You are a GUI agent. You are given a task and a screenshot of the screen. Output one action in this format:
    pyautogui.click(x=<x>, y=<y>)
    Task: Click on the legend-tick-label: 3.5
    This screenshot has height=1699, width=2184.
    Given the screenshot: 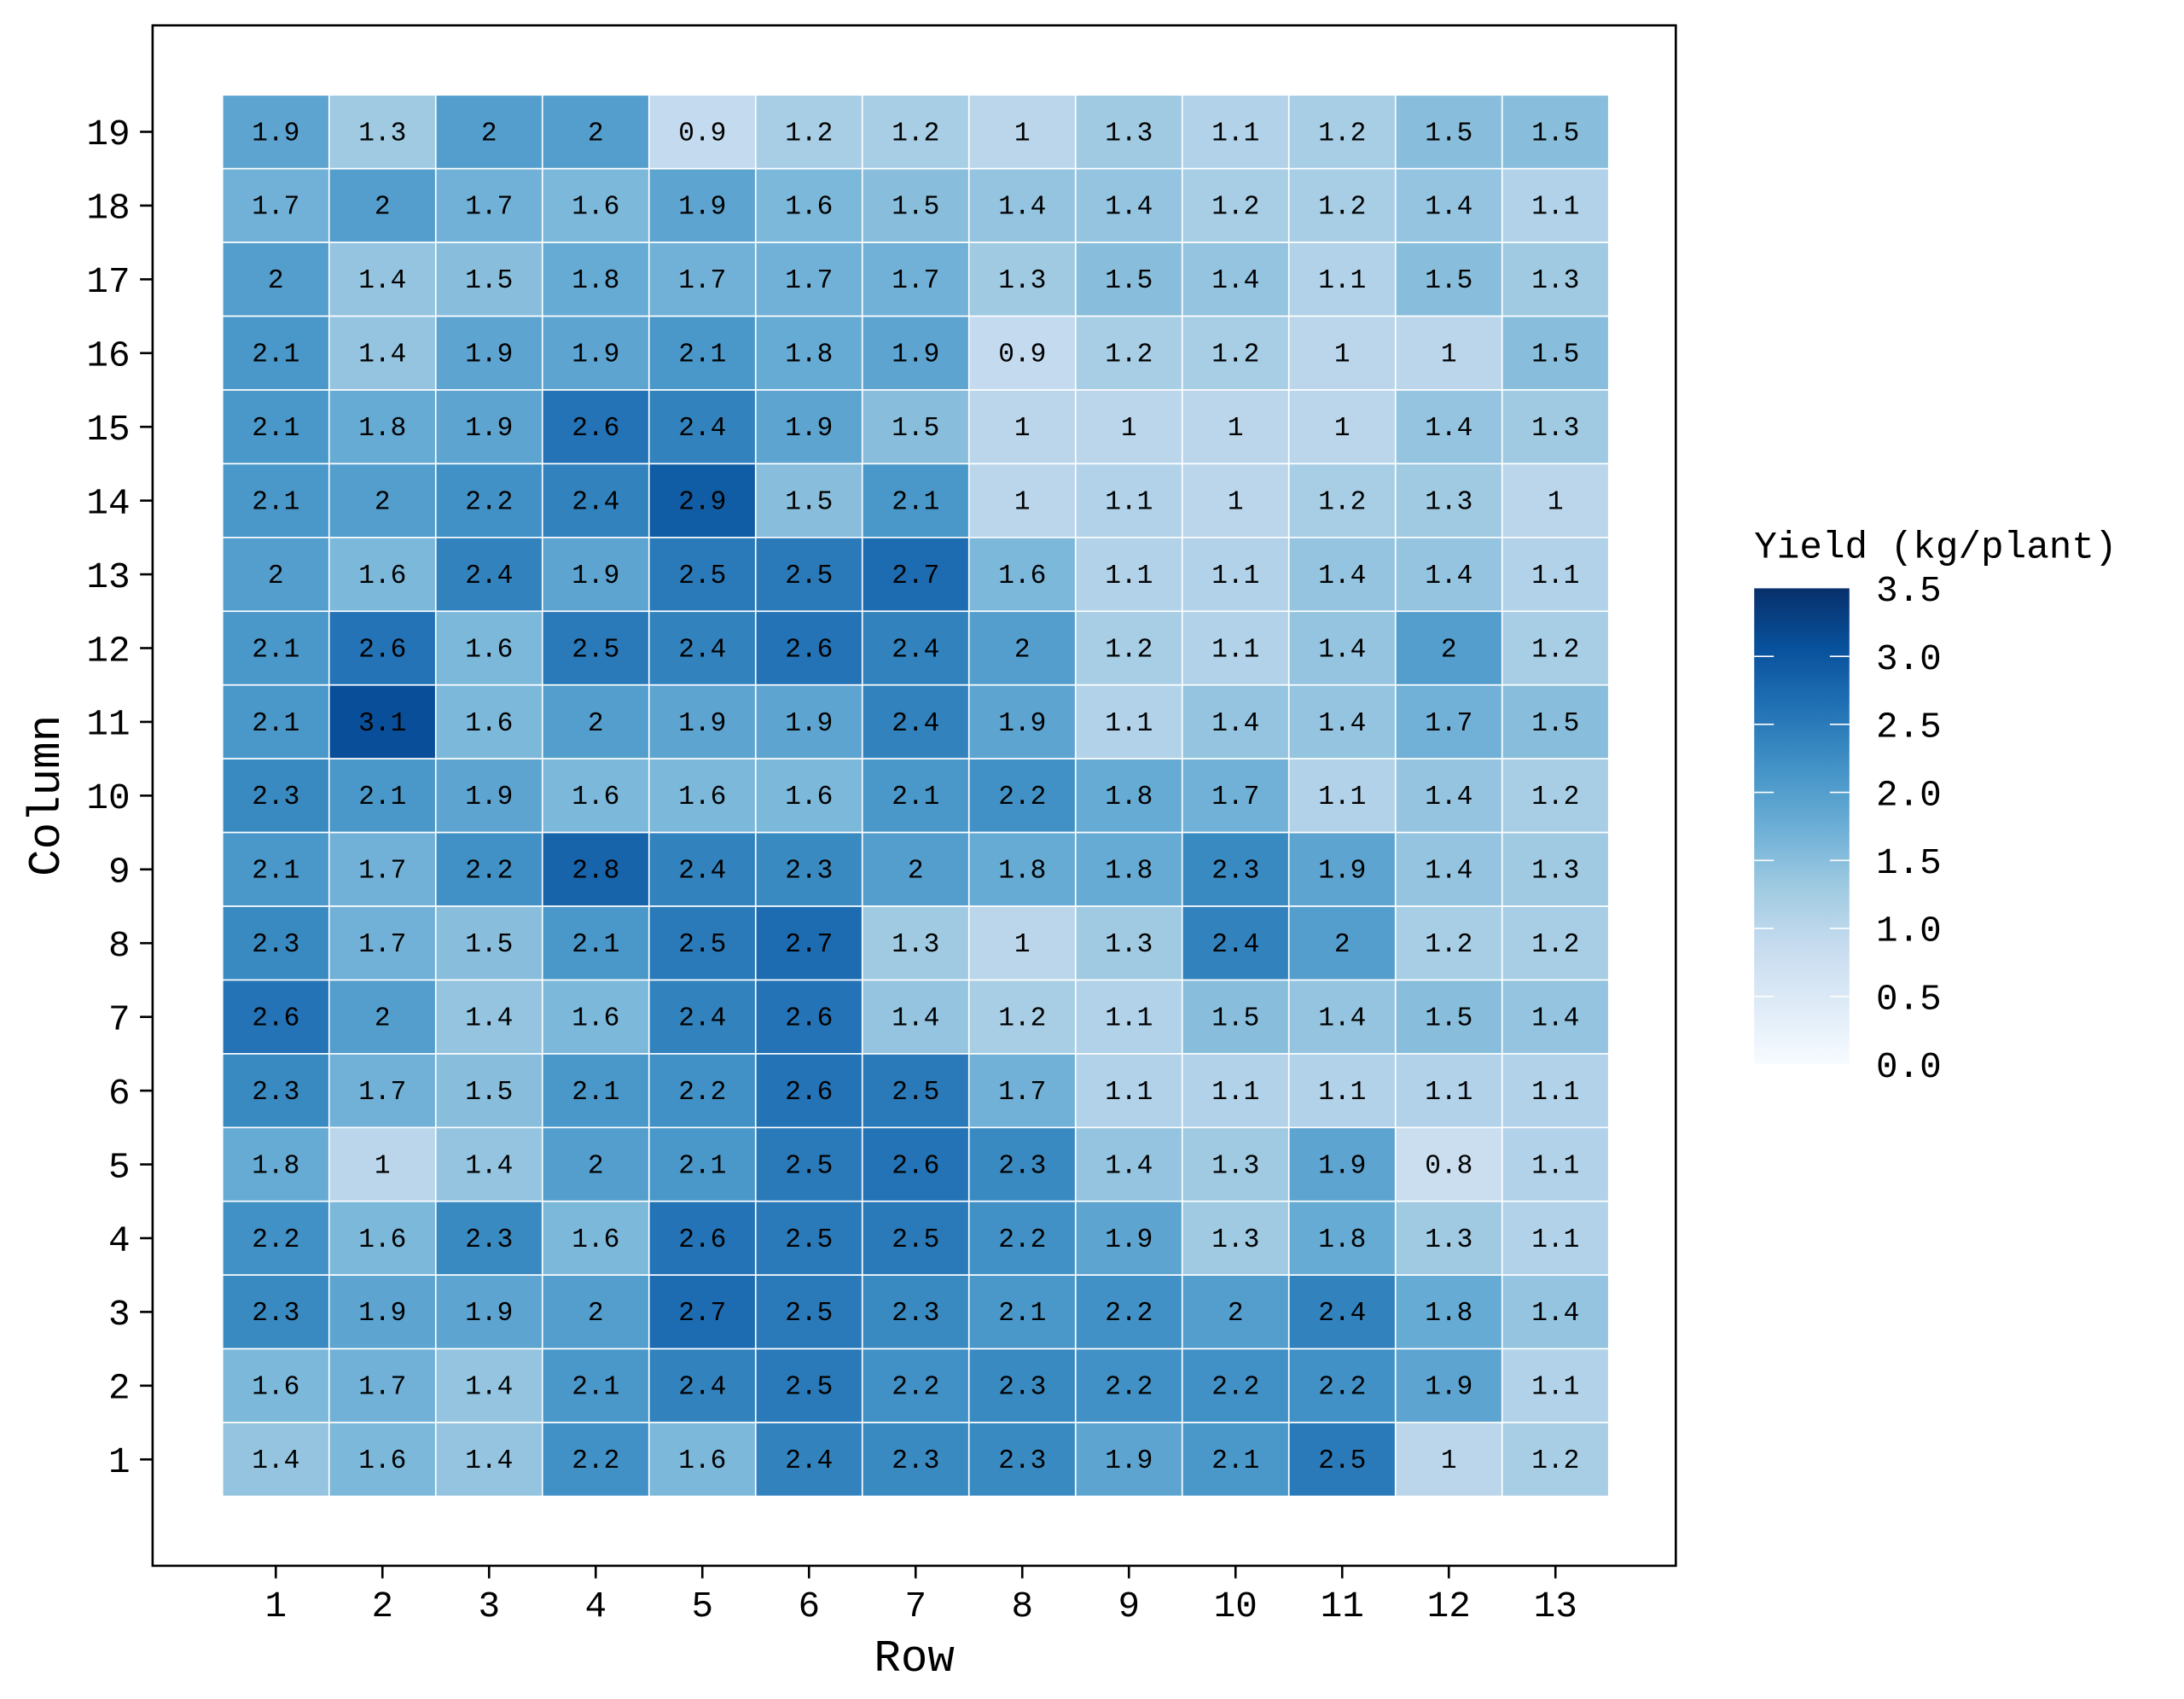 What is the action you would take?
    pyautogui.click(x=1909, y=591)
    